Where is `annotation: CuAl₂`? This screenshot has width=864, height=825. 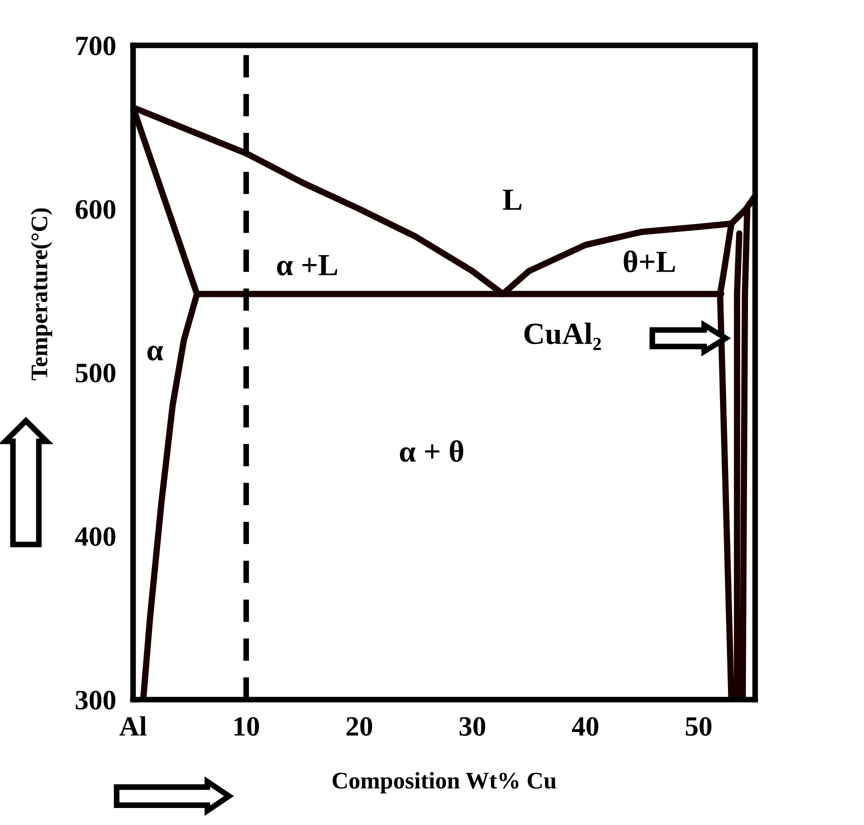 annotation: CuAl₂ is located at coordinates (562, 336).